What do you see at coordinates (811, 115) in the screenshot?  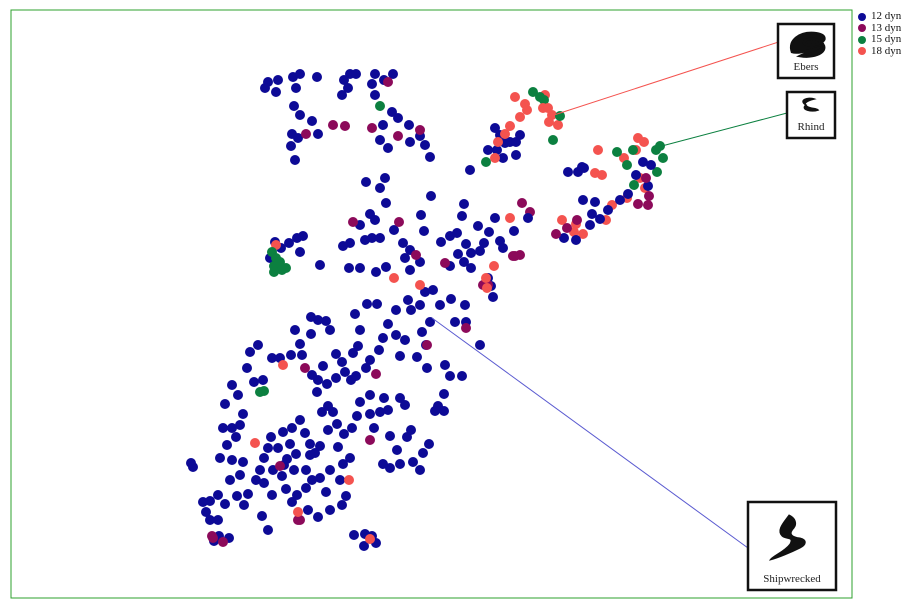 I see `callout-rhind: Rhind` at bounding box center [811, 115].